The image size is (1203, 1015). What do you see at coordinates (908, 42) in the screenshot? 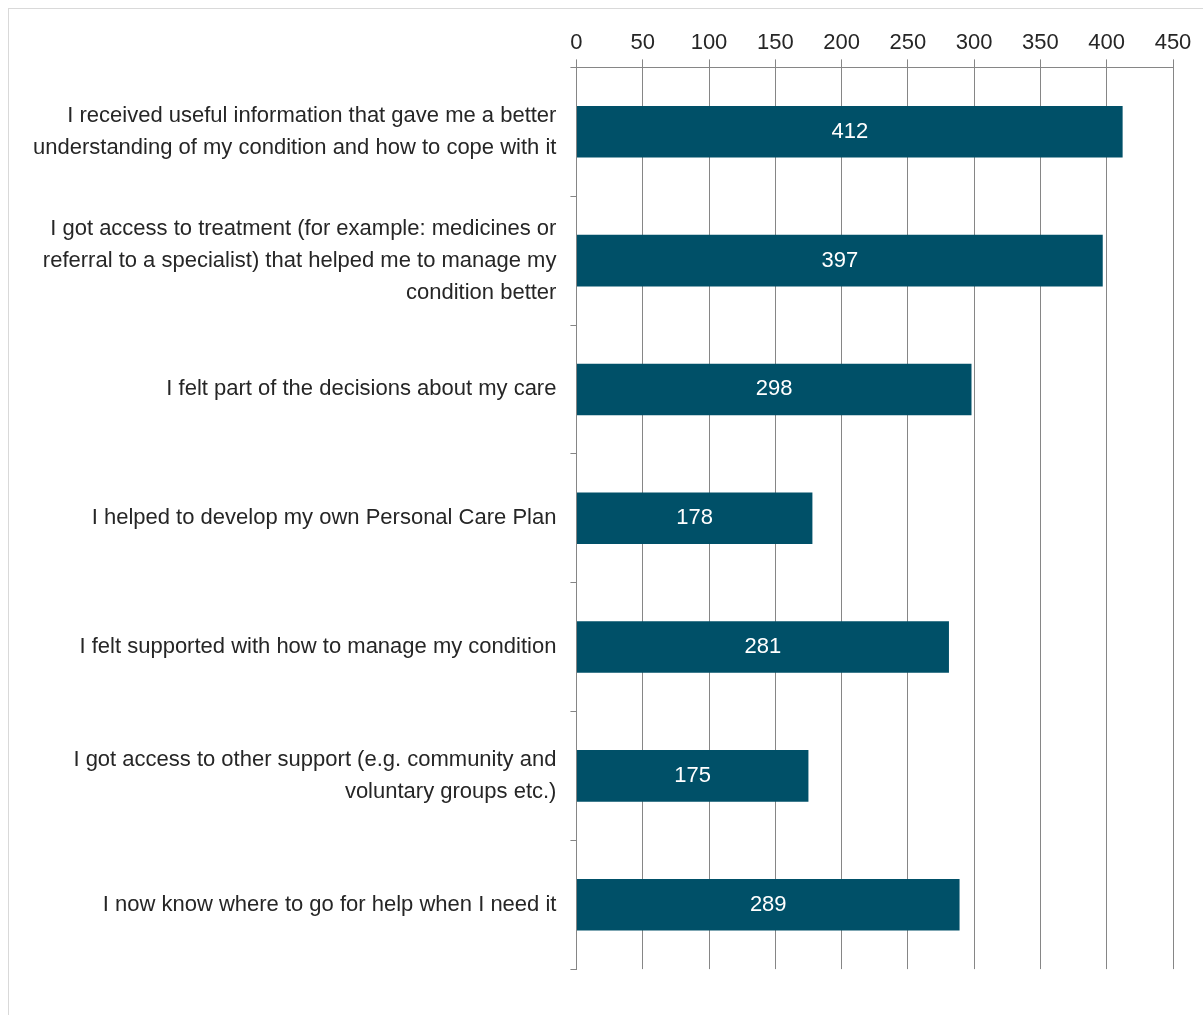
I see `x-tick-label: 250` at bounding box center [908, 42].